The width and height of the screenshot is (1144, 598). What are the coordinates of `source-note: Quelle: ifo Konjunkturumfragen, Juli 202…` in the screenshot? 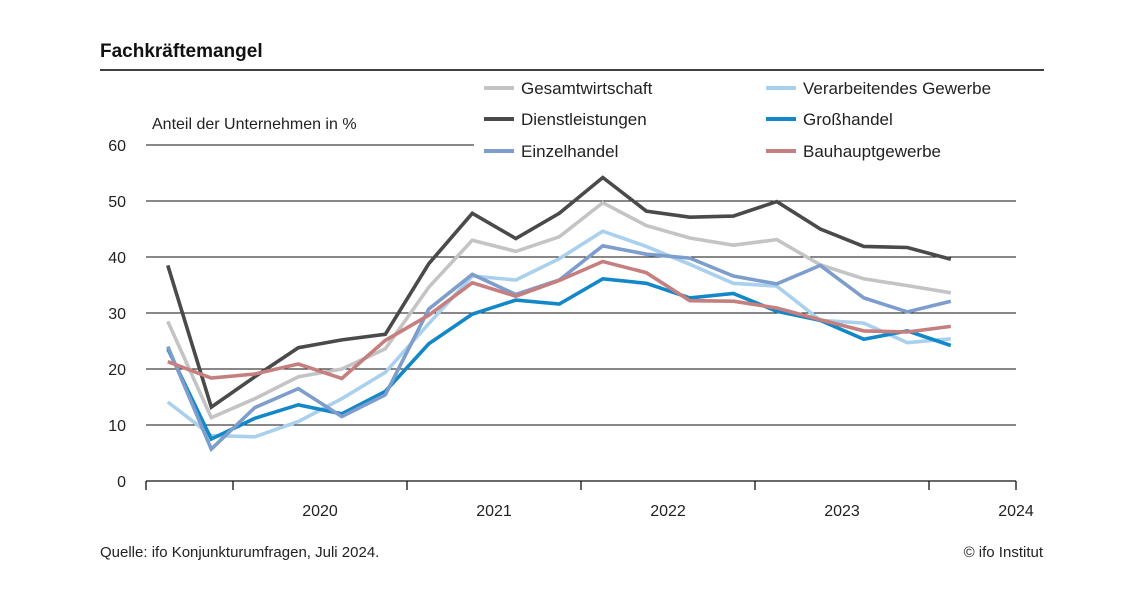 It's located at (239, 552).